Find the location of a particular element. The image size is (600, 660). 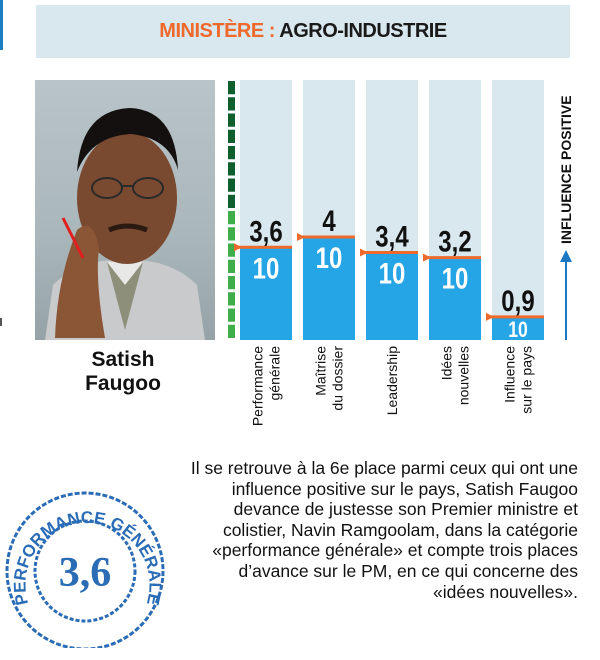

value-label: 3,4 is located at coordinates (391, 236).